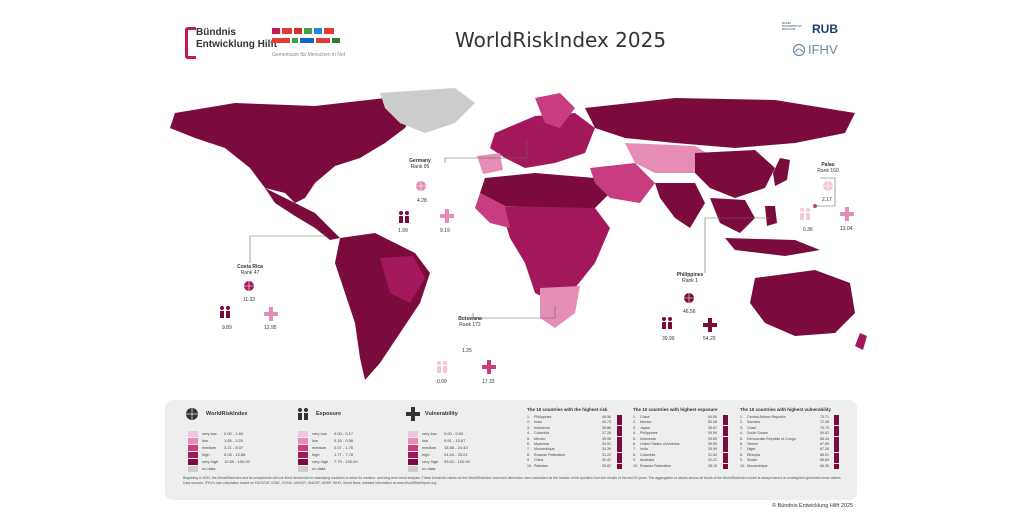 This screenshot has width=1024, height=512. What do you see at coordinates (735, 174) in the screenshot?
I see `region-china` at bounding box center [735, 174].